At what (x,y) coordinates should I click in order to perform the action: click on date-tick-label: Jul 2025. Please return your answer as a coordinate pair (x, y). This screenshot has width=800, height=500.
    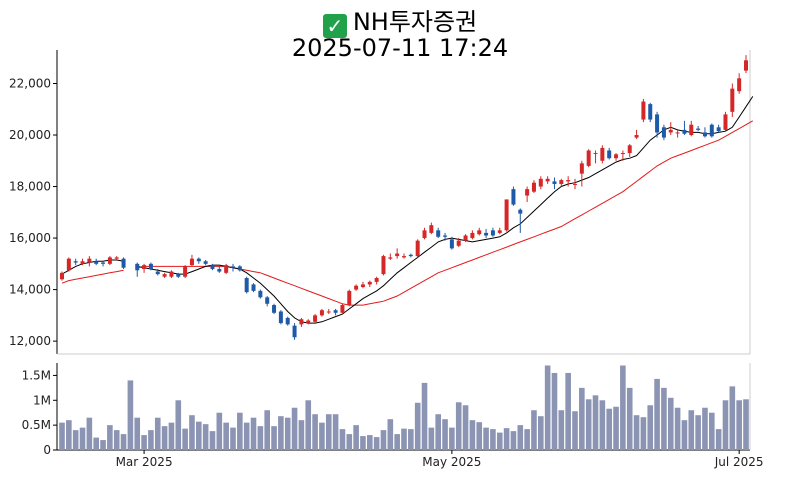
    Looking at the image, I should click on (739, 462).